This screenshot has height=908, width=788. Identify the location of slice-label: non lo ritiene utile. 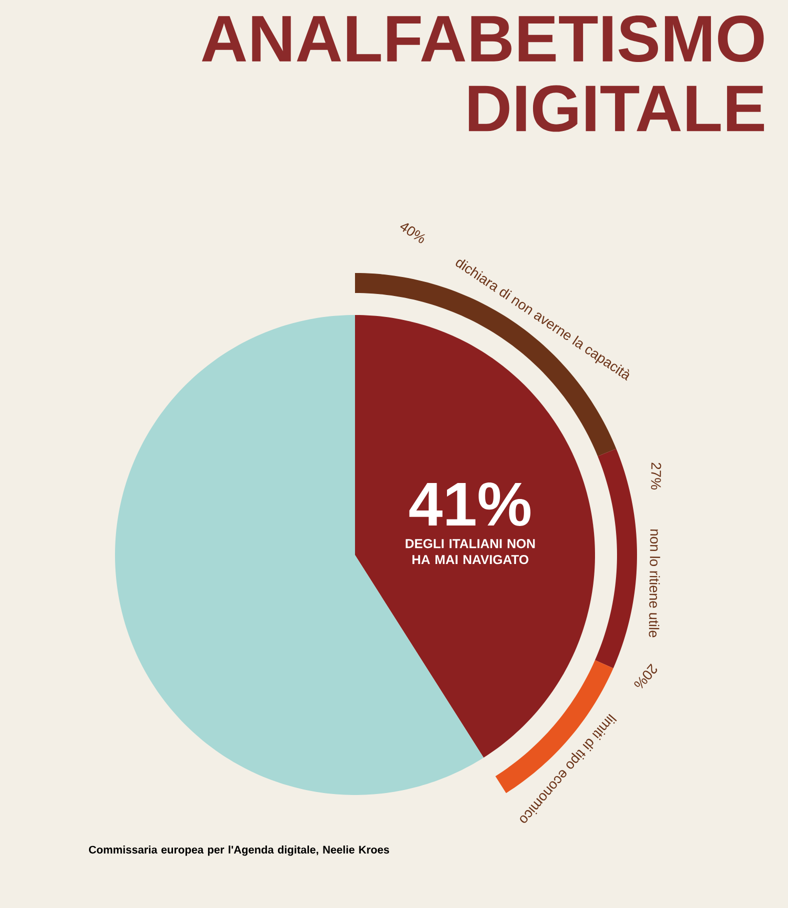
(654, 584).